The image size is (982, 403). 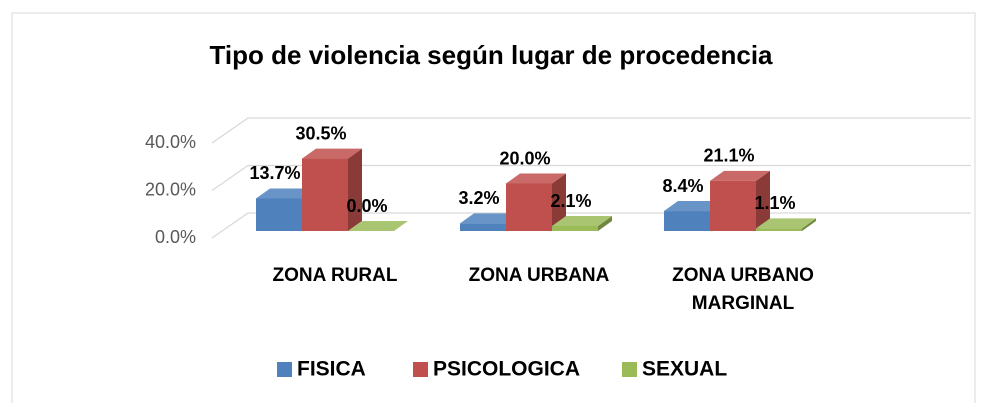 What do you see at coordinates (320, 133) in the screenshot?
I see `data-label: 30.5%` at bounding box center [320, 133].